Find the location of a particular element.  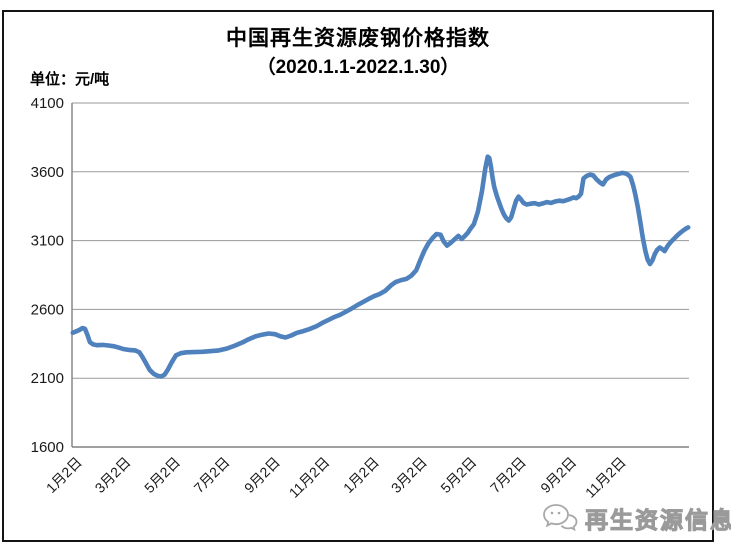

chart-subtitle: （2020.1.1-2022.1.30） is located at coordinates (358, 67).